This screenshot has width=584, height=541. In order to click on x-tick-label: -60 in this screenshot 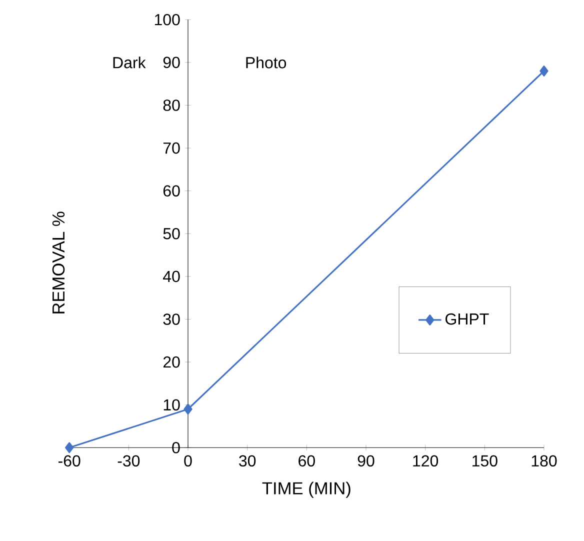, I will do `click(69, 461)`.